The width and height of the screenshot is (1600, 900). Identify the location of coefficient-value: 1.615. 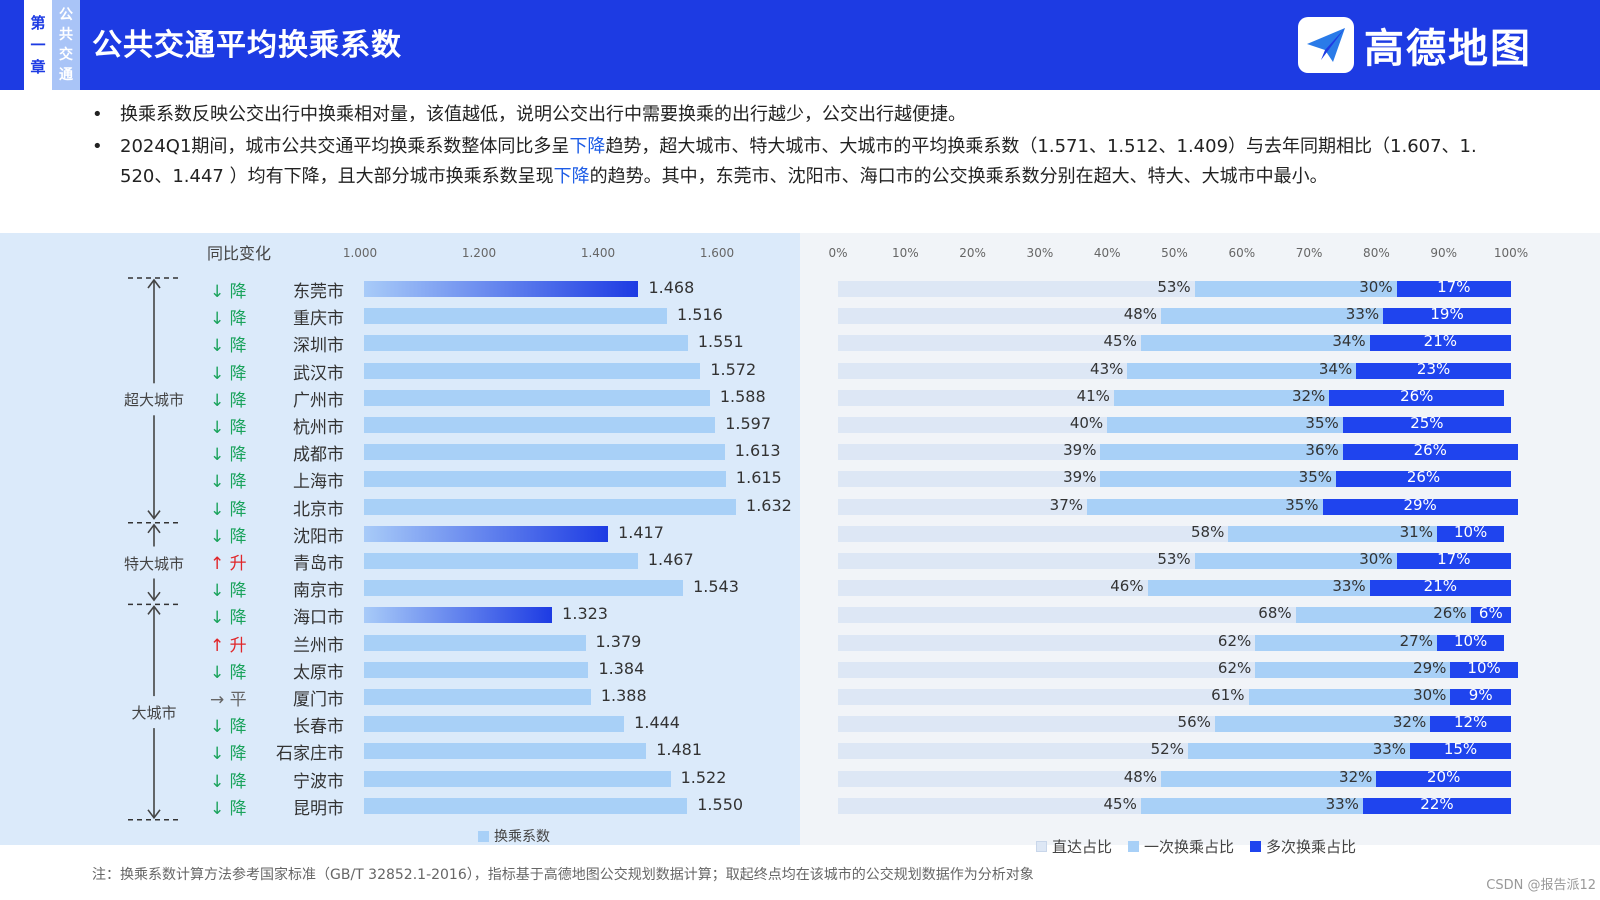
(758, 478).